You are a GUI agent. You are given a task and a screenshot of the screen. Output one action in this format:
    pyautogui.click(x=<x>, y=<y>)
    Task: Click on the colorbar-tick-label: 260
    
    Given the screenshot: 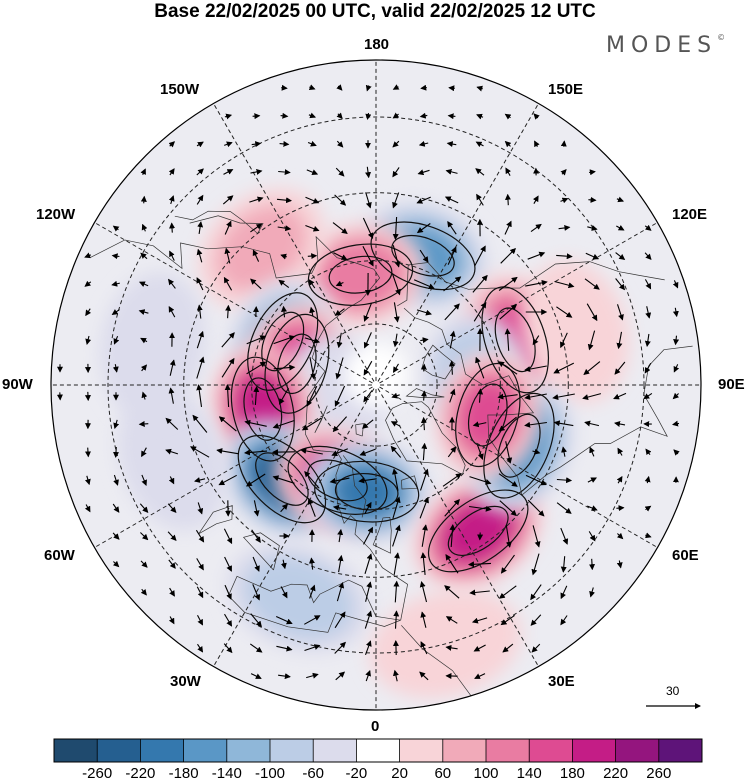 What is the action you would take?
    pyautogui.click(x=658, y=774)
    